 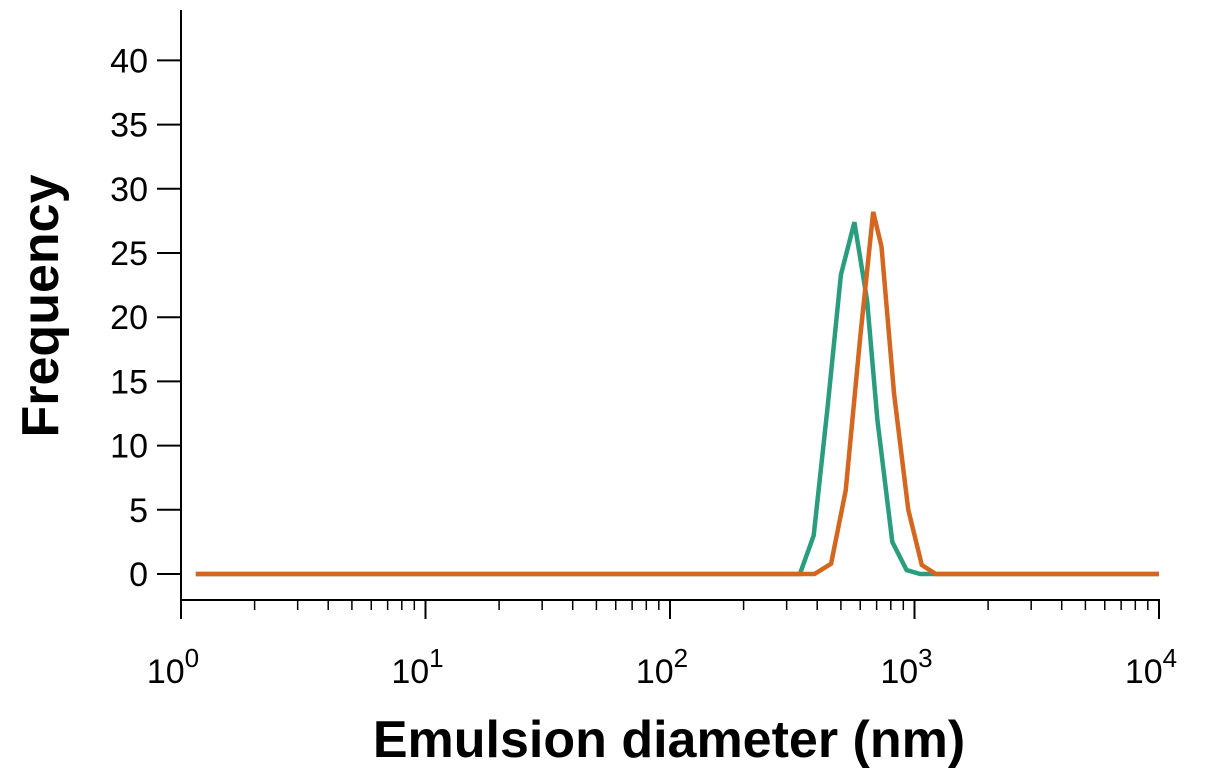 What do you see at coordinates (138, 575) in the screenshot?
I see `y-tick-label: 0` at bounding box center [138, 575].